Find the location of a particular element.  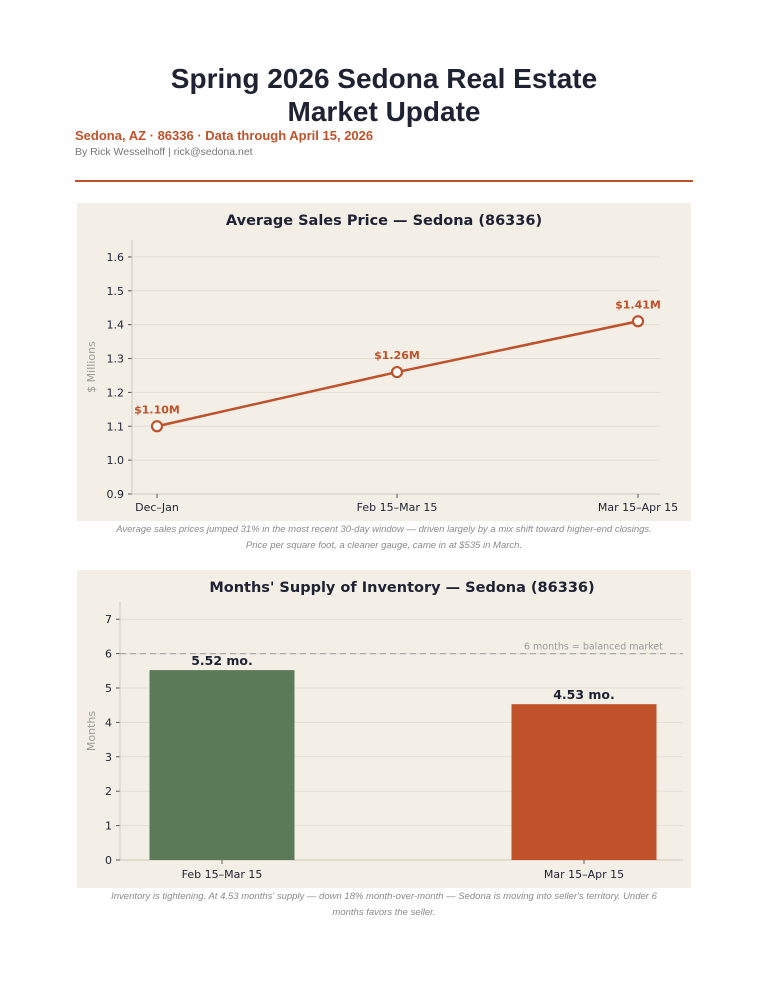

page-title-line-1: Spring 2026 Sedona Real Estate is located at coordinates (384, 78).